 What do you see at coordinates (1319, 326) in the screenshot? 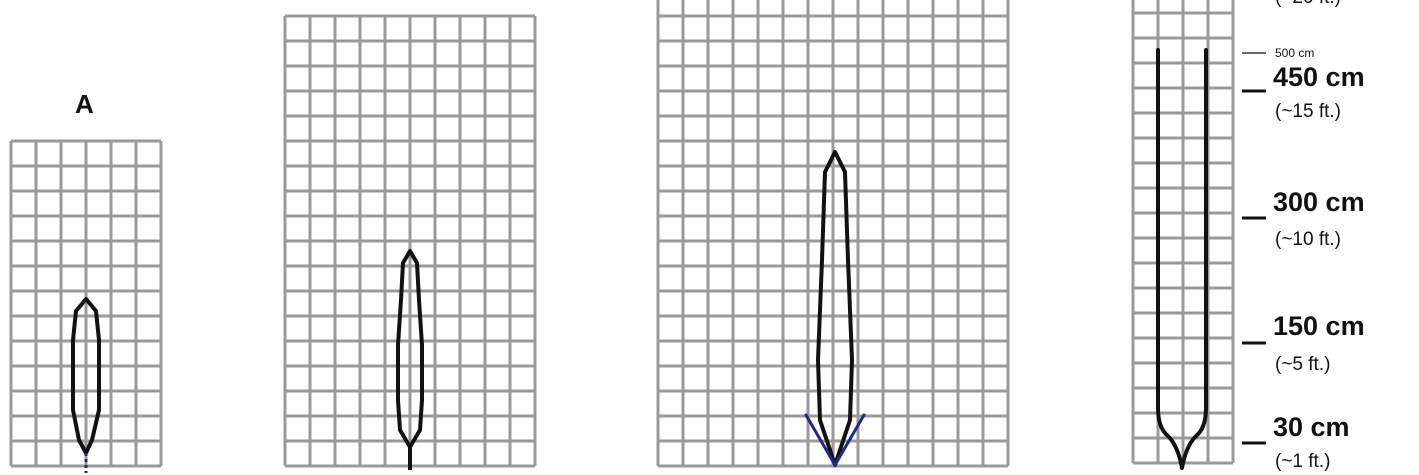
I see `scale-label-150: 150 cm` at bounding box center [1319, 326].